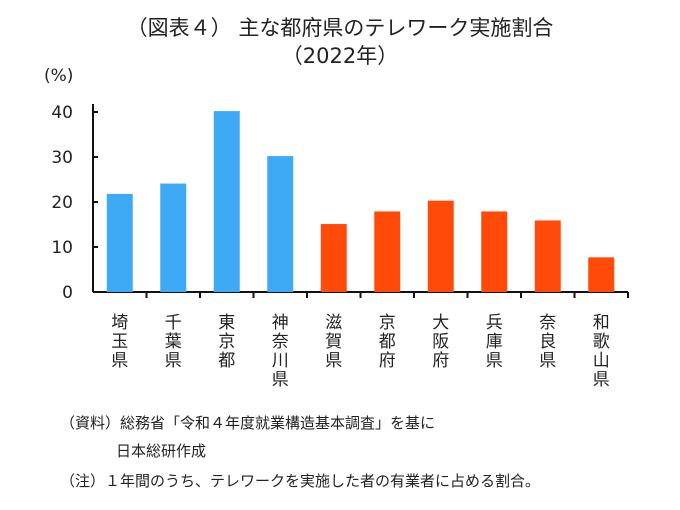 This screenshot has height=510, width=680. What do you see at coordinates (90, 423) in the screenshot?
I see `source-label: （資料）` at bounding box center [90, 423].